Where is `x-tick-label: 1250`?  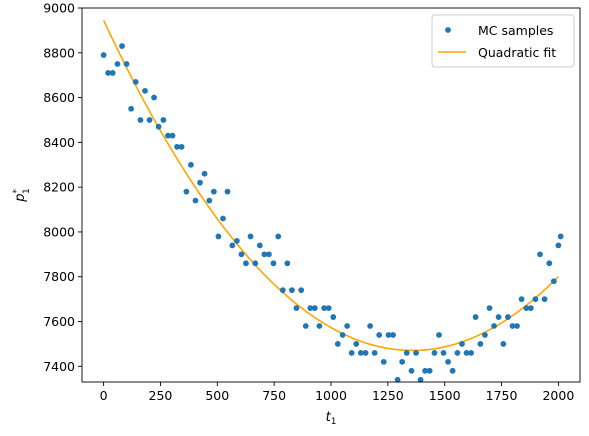
x-tick-label: 1250 is located at coordinates (388, 395).